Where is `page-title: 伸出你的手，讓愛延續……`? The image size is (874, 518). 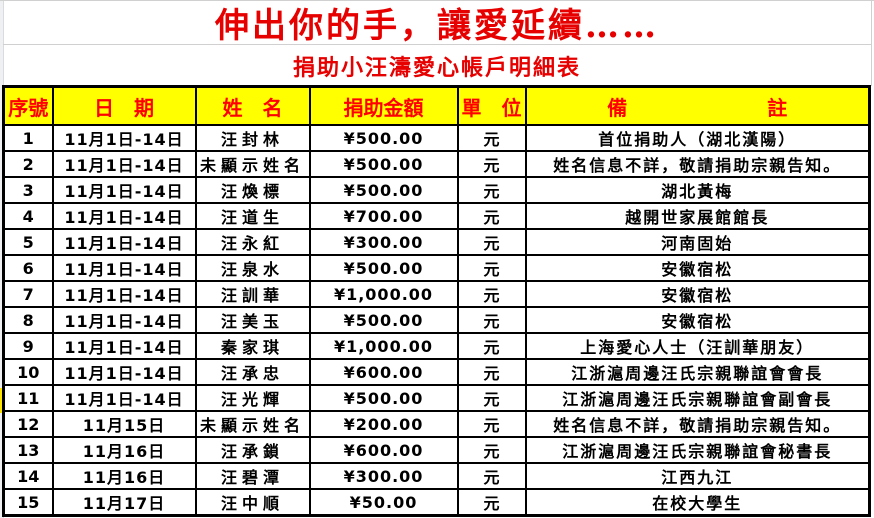 page-title: 伸出你的手，讓愛延續…… is located at coordinates (437, 26).